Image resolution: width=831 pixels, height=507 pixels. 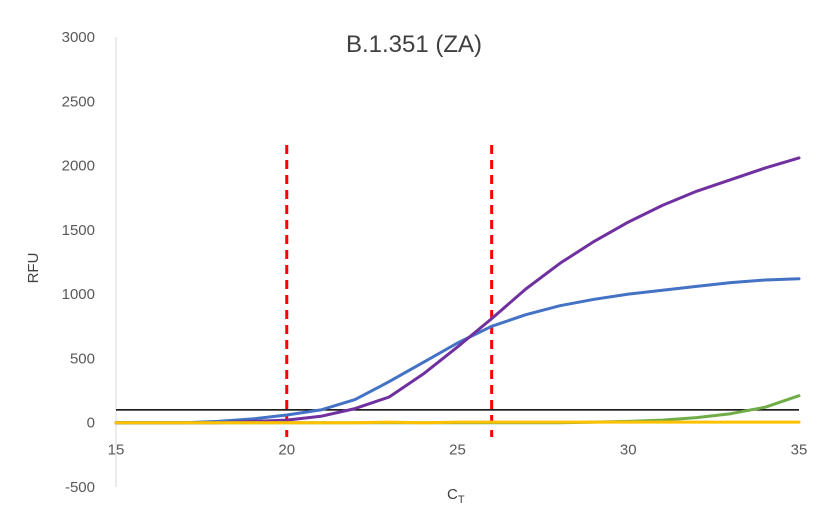 I want to click on x-tick-label: 20, so click(x=286, y=450).